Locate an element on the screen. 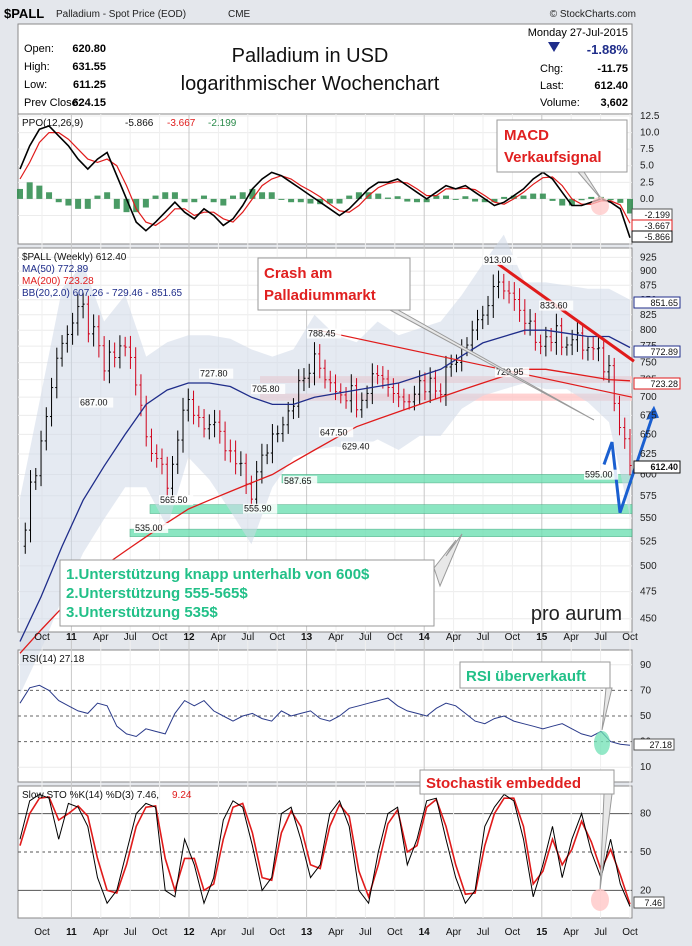  crash-annotation-line2: Palladiummarkt is located at coordinates (320, 295).